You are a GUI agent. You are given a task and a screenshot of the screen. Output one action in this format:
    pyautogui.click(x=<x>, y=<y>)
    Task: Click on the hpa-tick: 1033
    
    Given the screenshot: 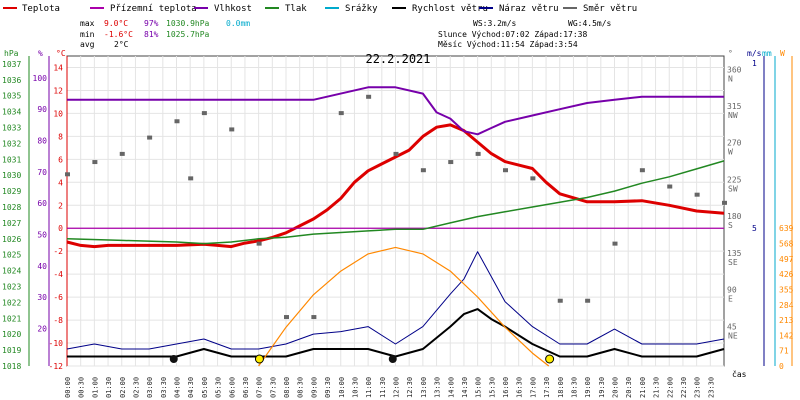 What is the action you would take?
    pyautogui.click(x=11, y=128)
    